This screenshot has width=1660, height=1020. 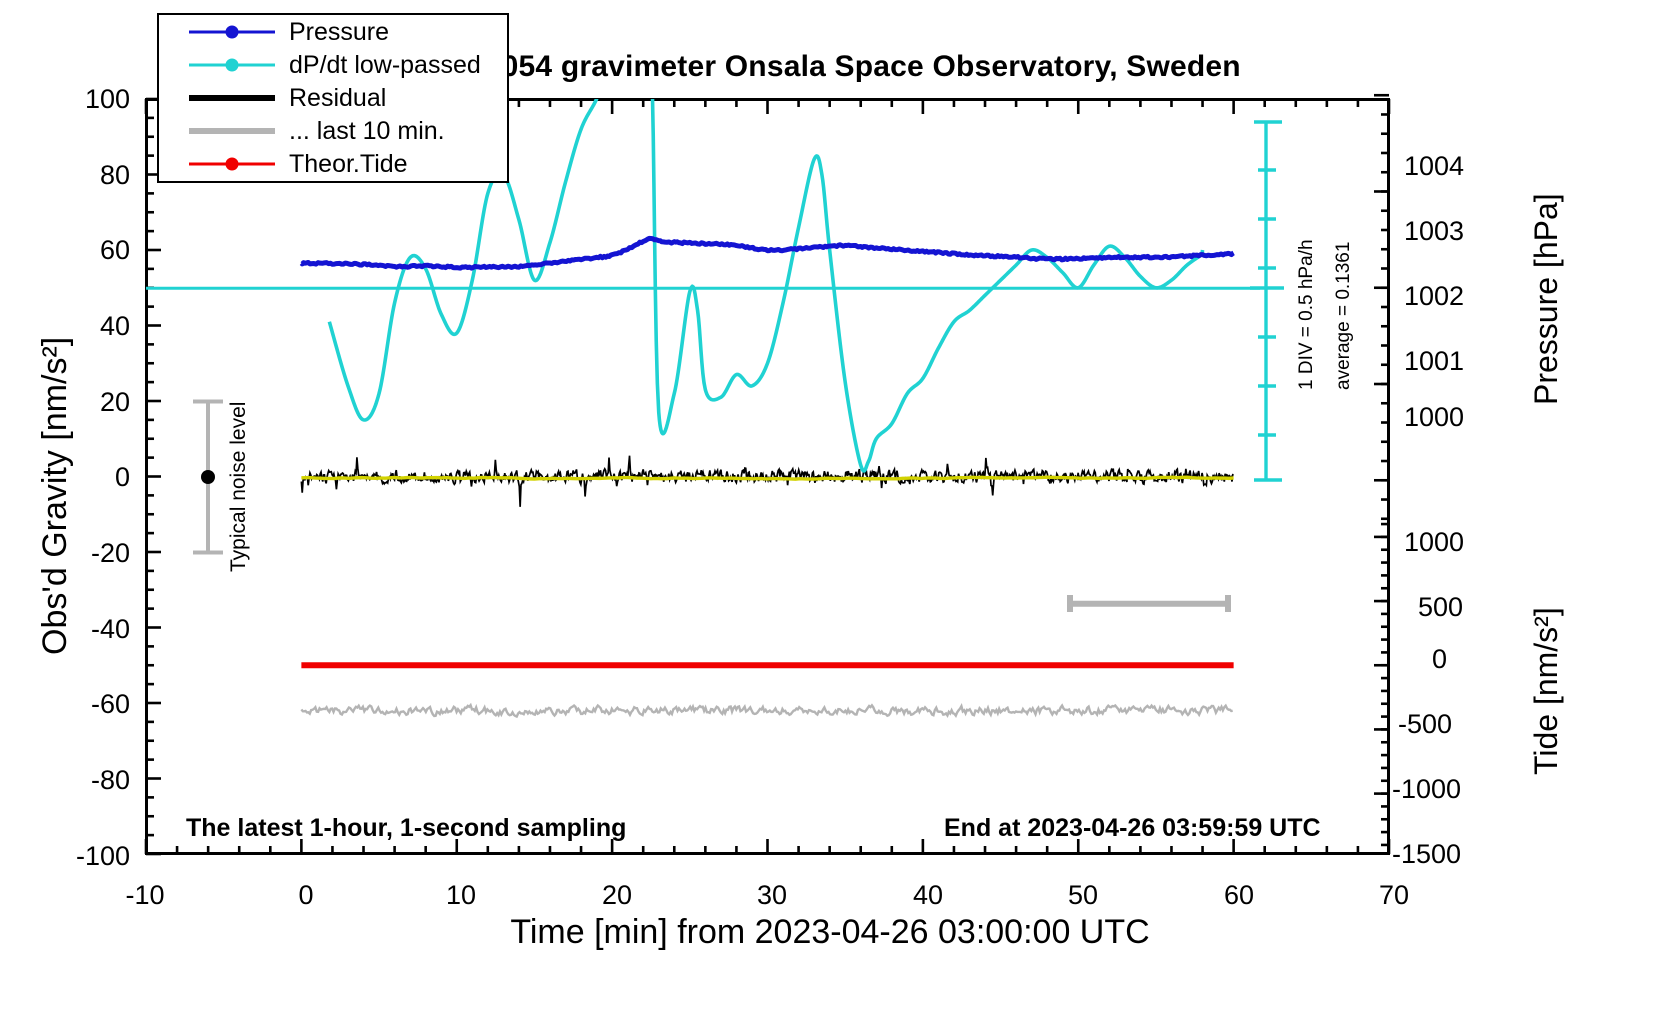 I want to click on y-left-axis-title: Obs'd Gravity [nm/s²], so click(x=55, y=495).